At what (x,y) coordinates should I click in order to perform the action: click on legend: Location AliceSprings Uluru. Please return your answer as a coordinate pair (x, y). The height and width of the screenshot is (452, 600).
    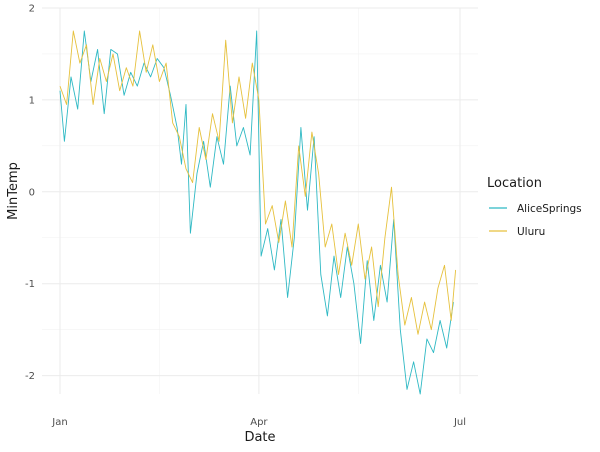
    Looking at the image, I should click on (534, 207).